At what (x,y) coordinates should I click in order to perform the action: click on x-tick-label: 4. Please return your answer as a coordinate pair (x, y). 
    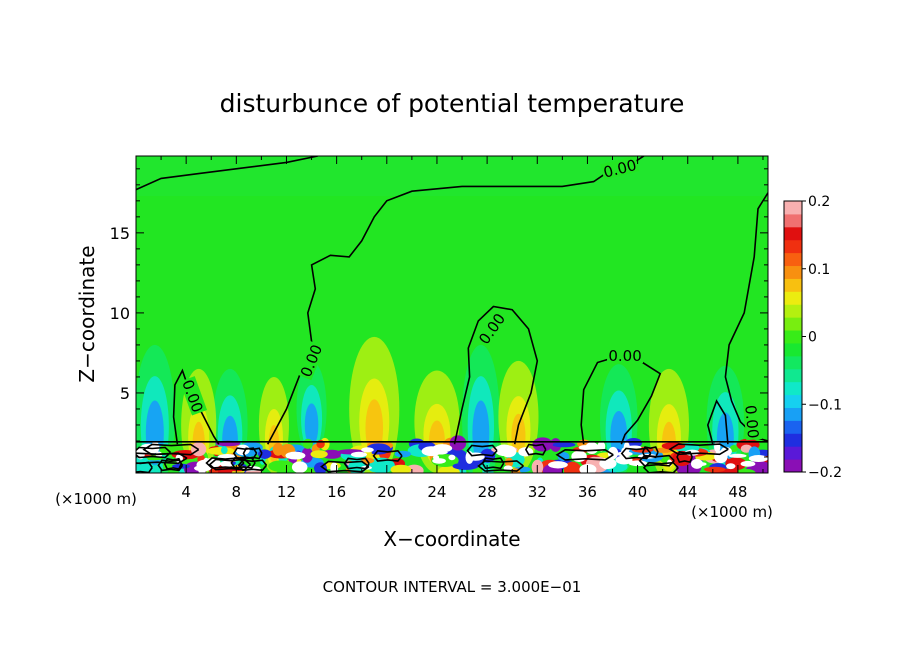
    Looking at the image, I should click on (186, 492).